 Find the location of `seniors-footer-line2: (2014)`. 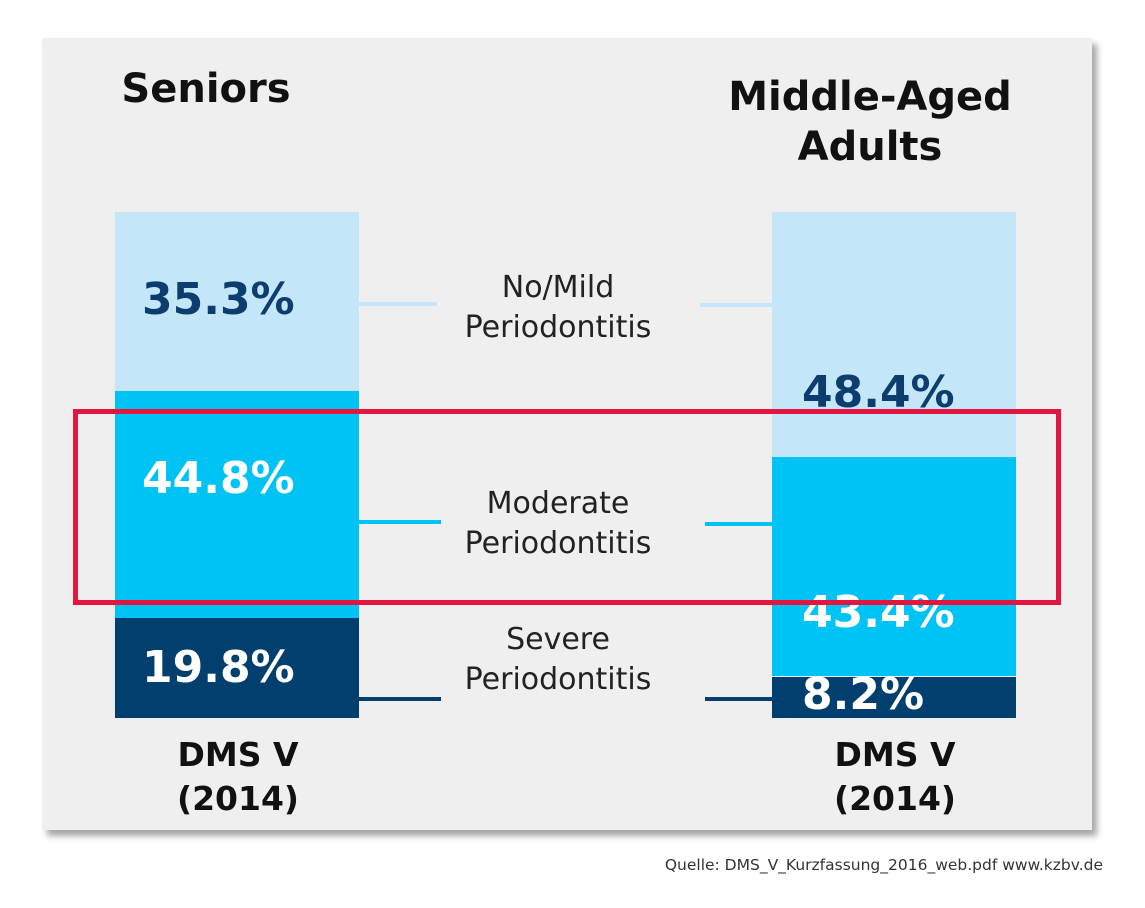

seniors-footer-line2: (2014) is located at coordinates (237, 798).